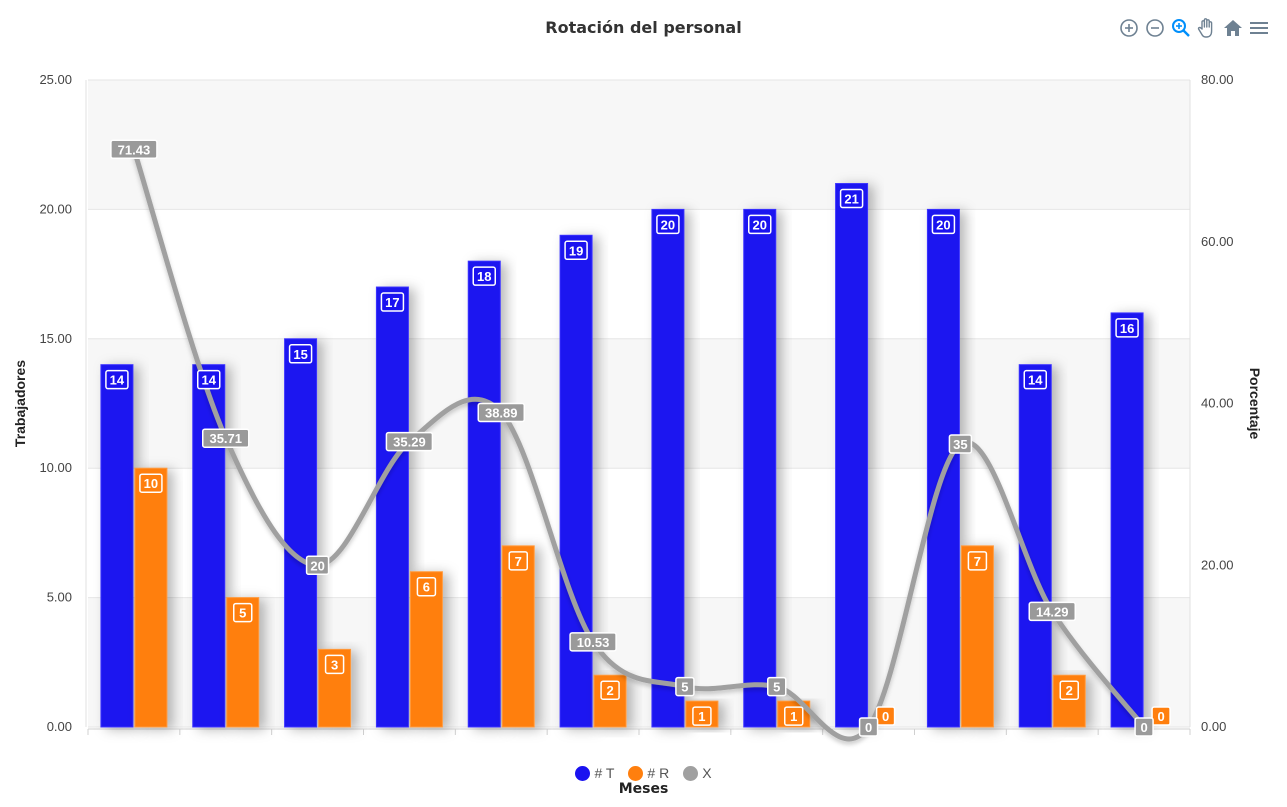  I want to click on svg-text: 3, so click(334, 664).